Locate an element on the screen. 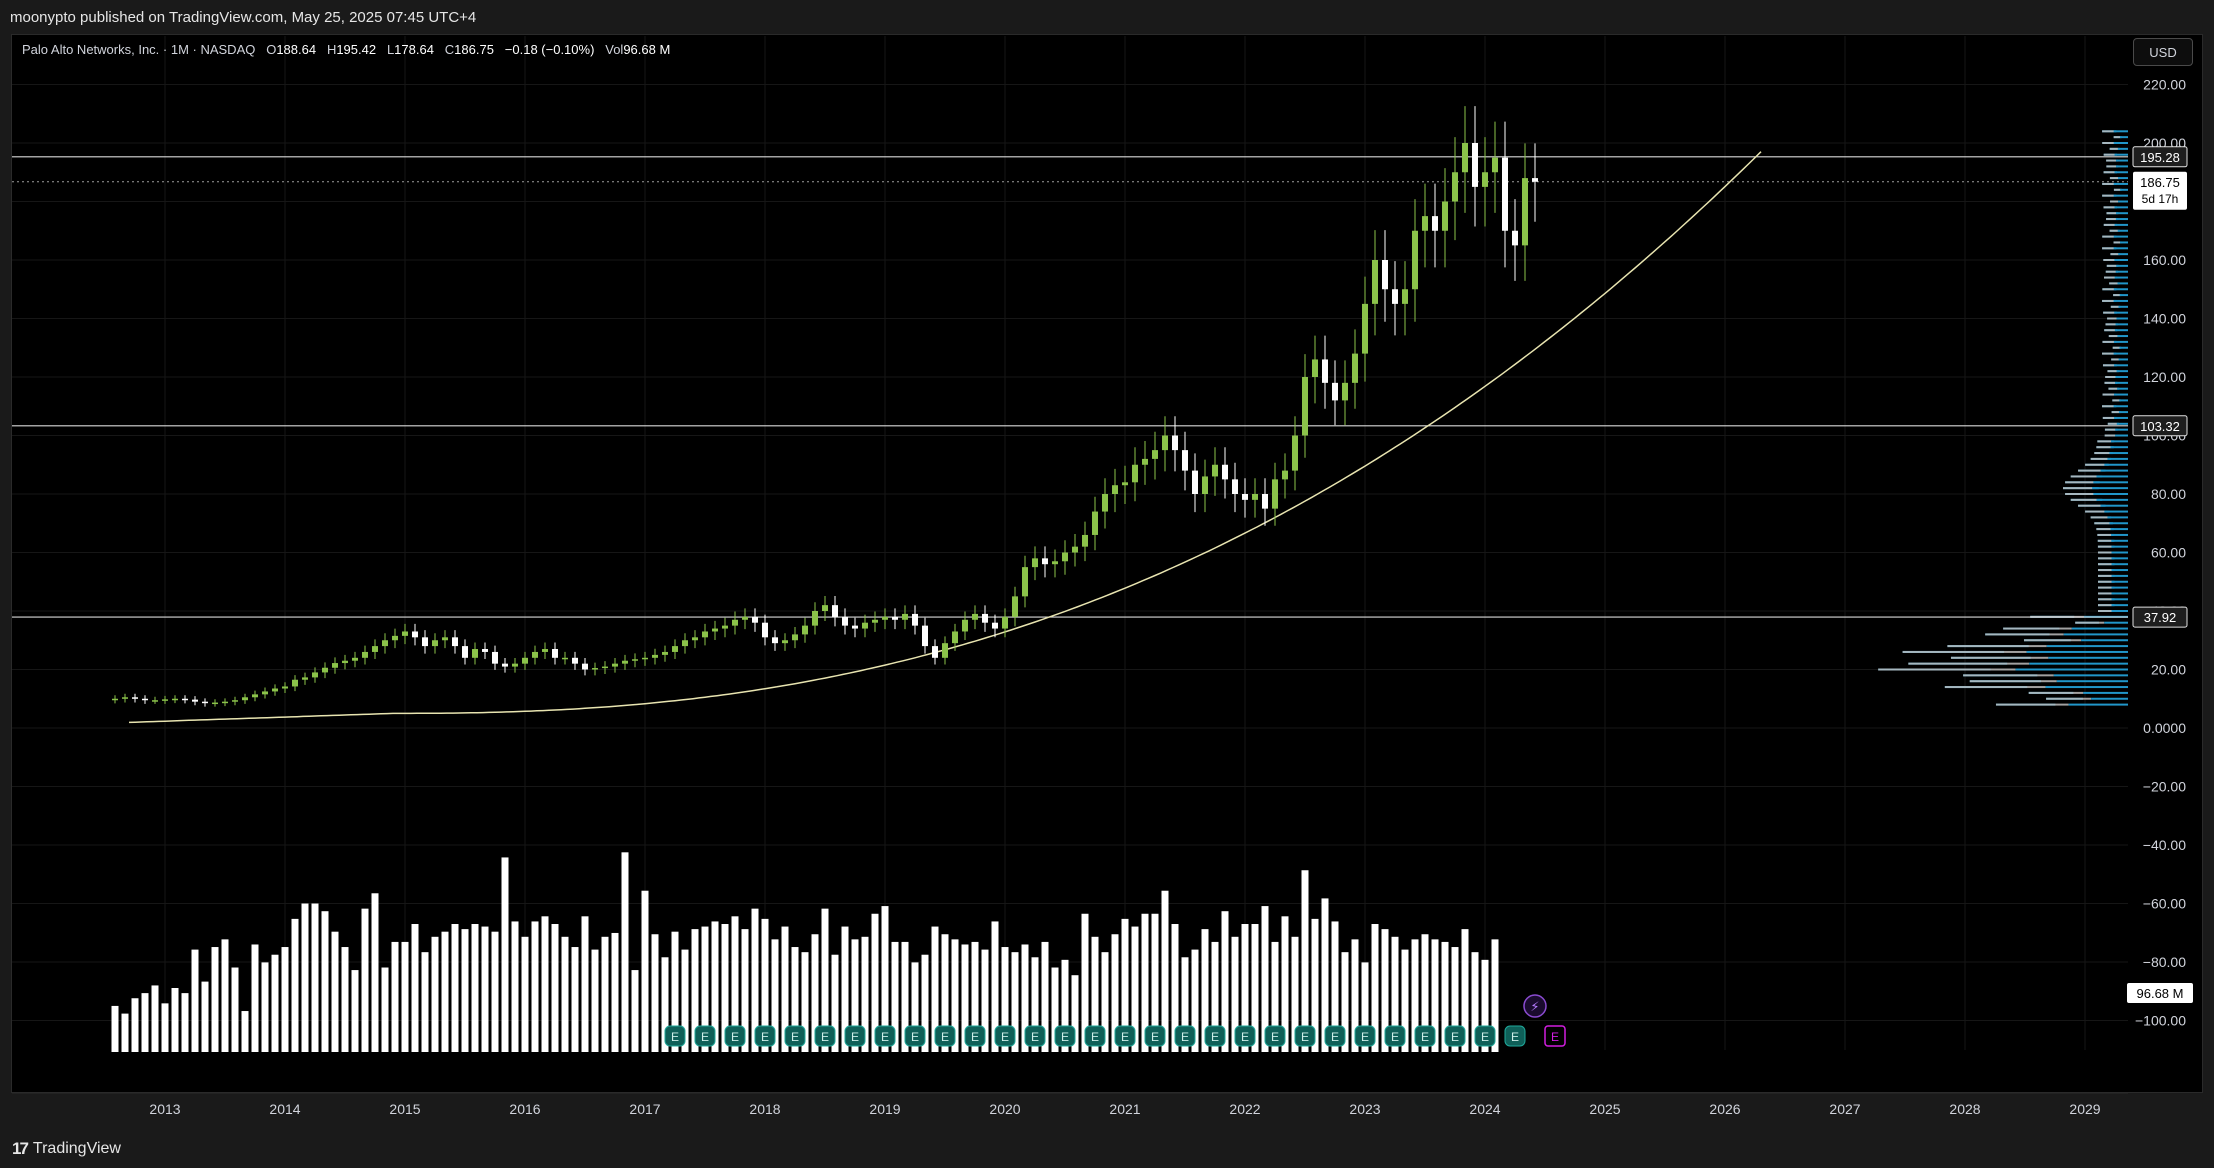  x-tick-label: 2018 is located at coordinates (764, 1109).